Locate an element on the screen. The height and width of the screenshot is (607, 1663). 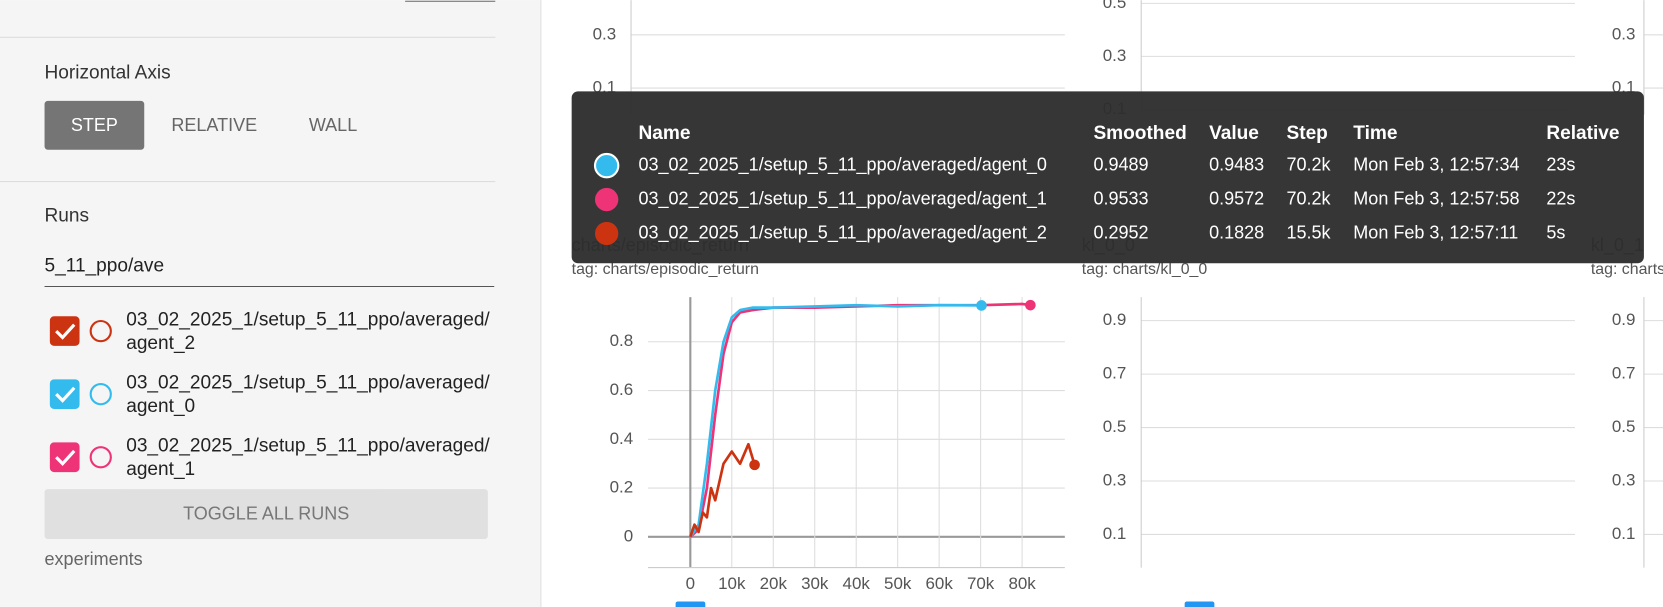
chart-tag: tag: charts/episodic_return is located at coordinates (665, 269).